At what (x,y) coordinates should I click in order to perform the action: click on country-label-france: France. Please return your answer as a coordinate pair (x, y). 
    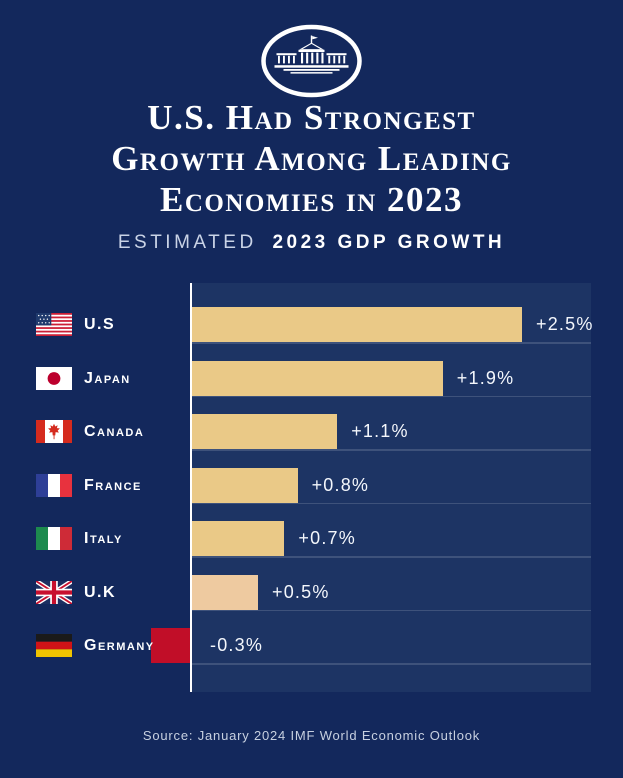
    Looking at the image, I should click on (113, 485).